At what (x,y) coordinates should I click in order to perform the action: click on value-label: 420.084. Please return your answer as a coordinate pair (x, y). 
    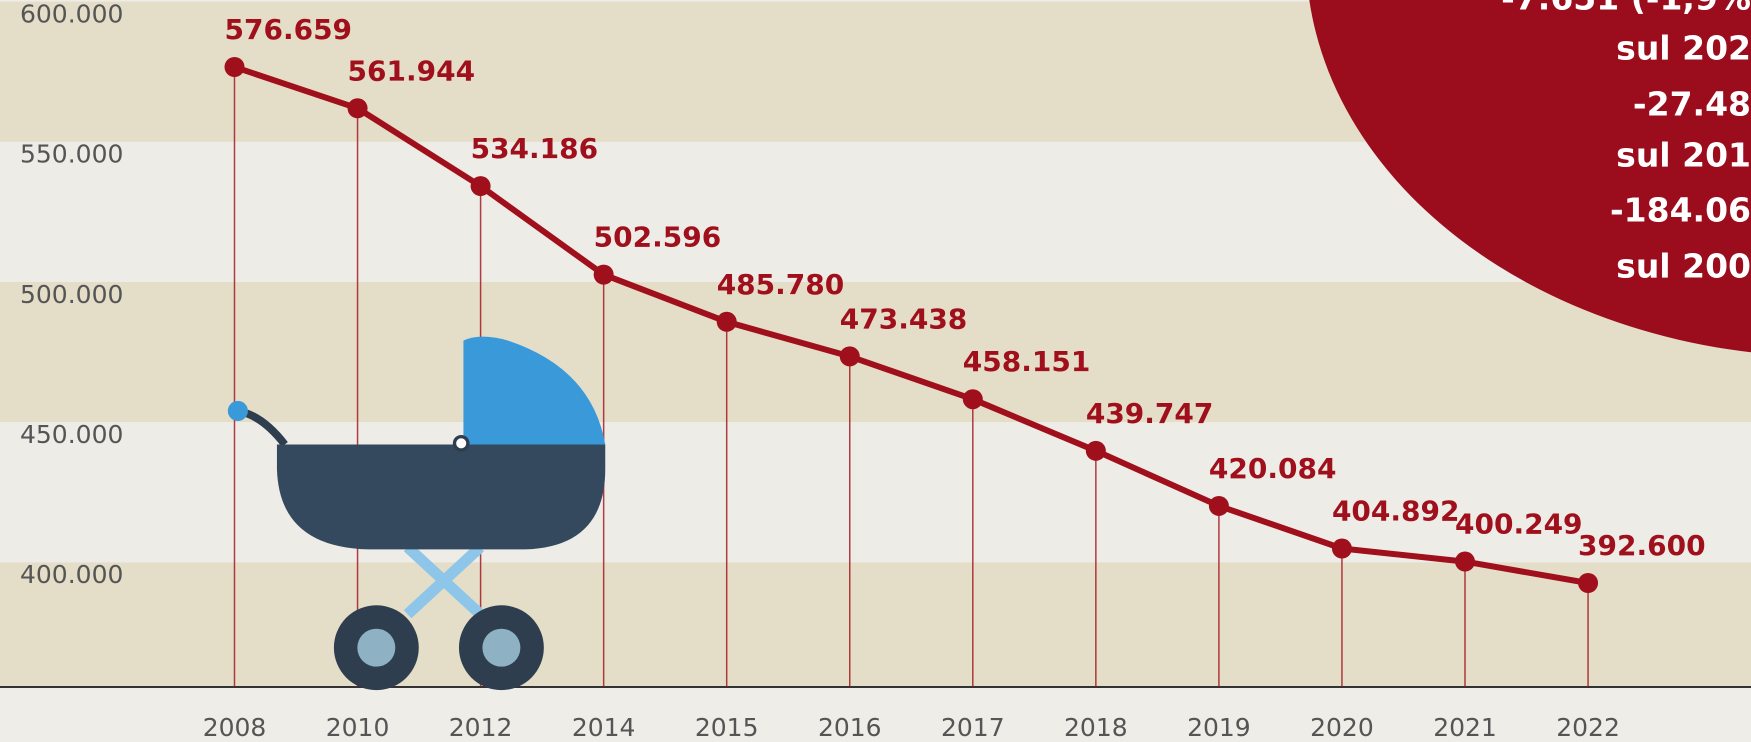
    Looking at the image, I should click on (1273, 468).